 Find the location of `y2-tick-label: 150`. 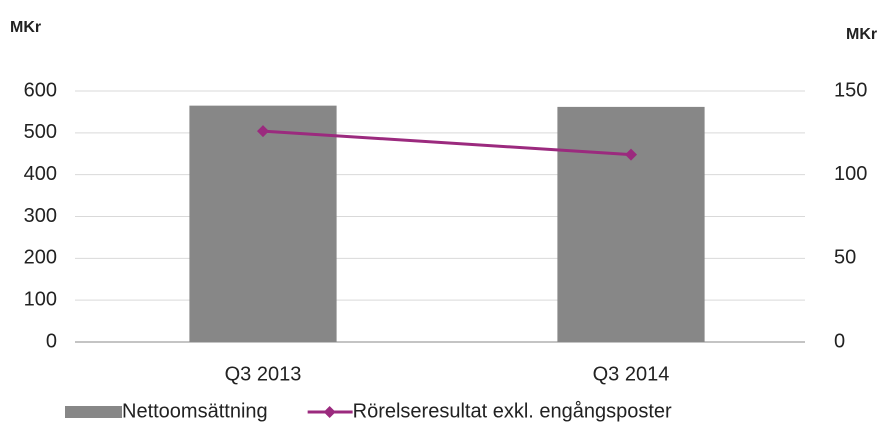

y2-tick-label: 150 is located at coordinates (850, 90).